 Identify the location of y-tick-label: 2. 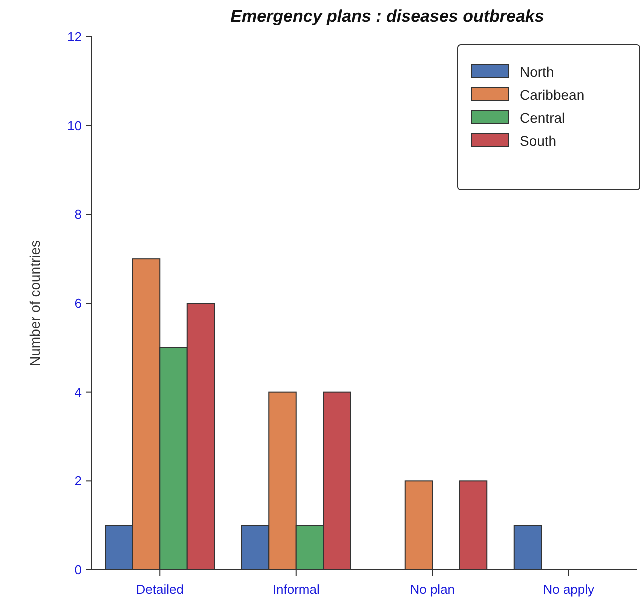
(78, 481).